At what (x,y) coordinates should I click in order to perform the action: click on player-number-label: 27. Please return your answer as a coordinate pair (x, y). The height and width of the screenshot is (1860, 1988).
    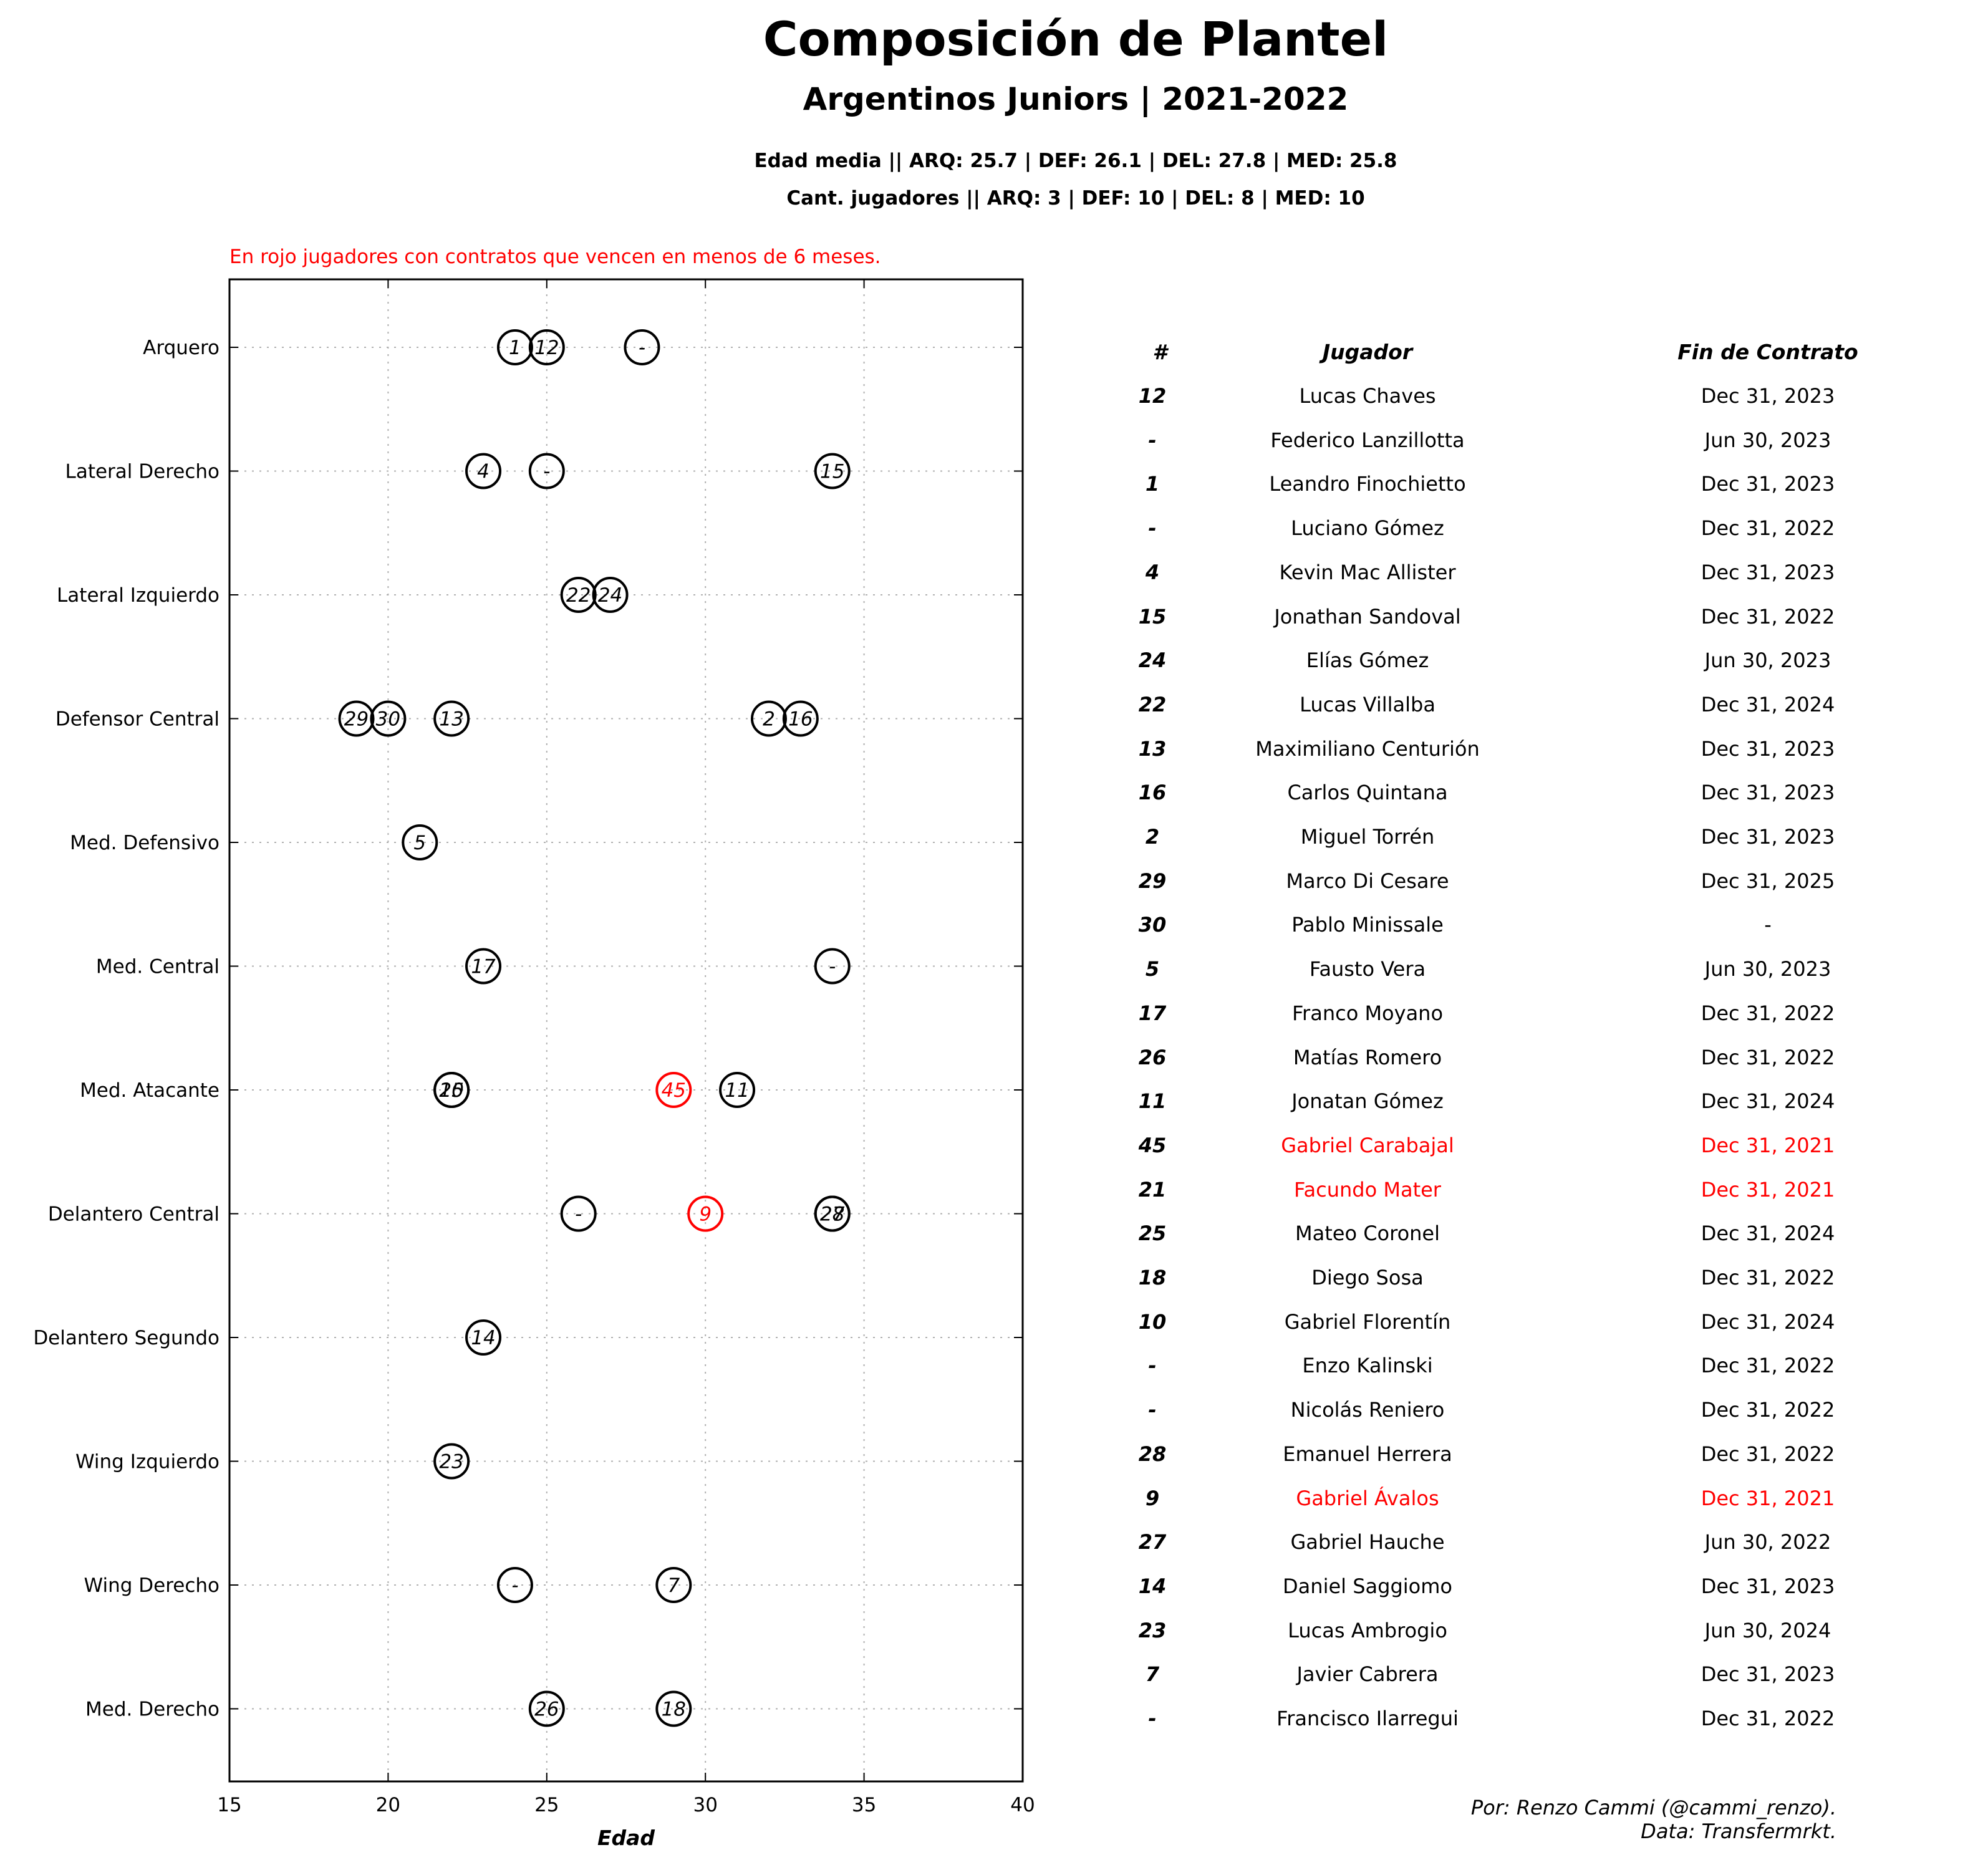
    Looking at the image, I should click on (832, 1214).